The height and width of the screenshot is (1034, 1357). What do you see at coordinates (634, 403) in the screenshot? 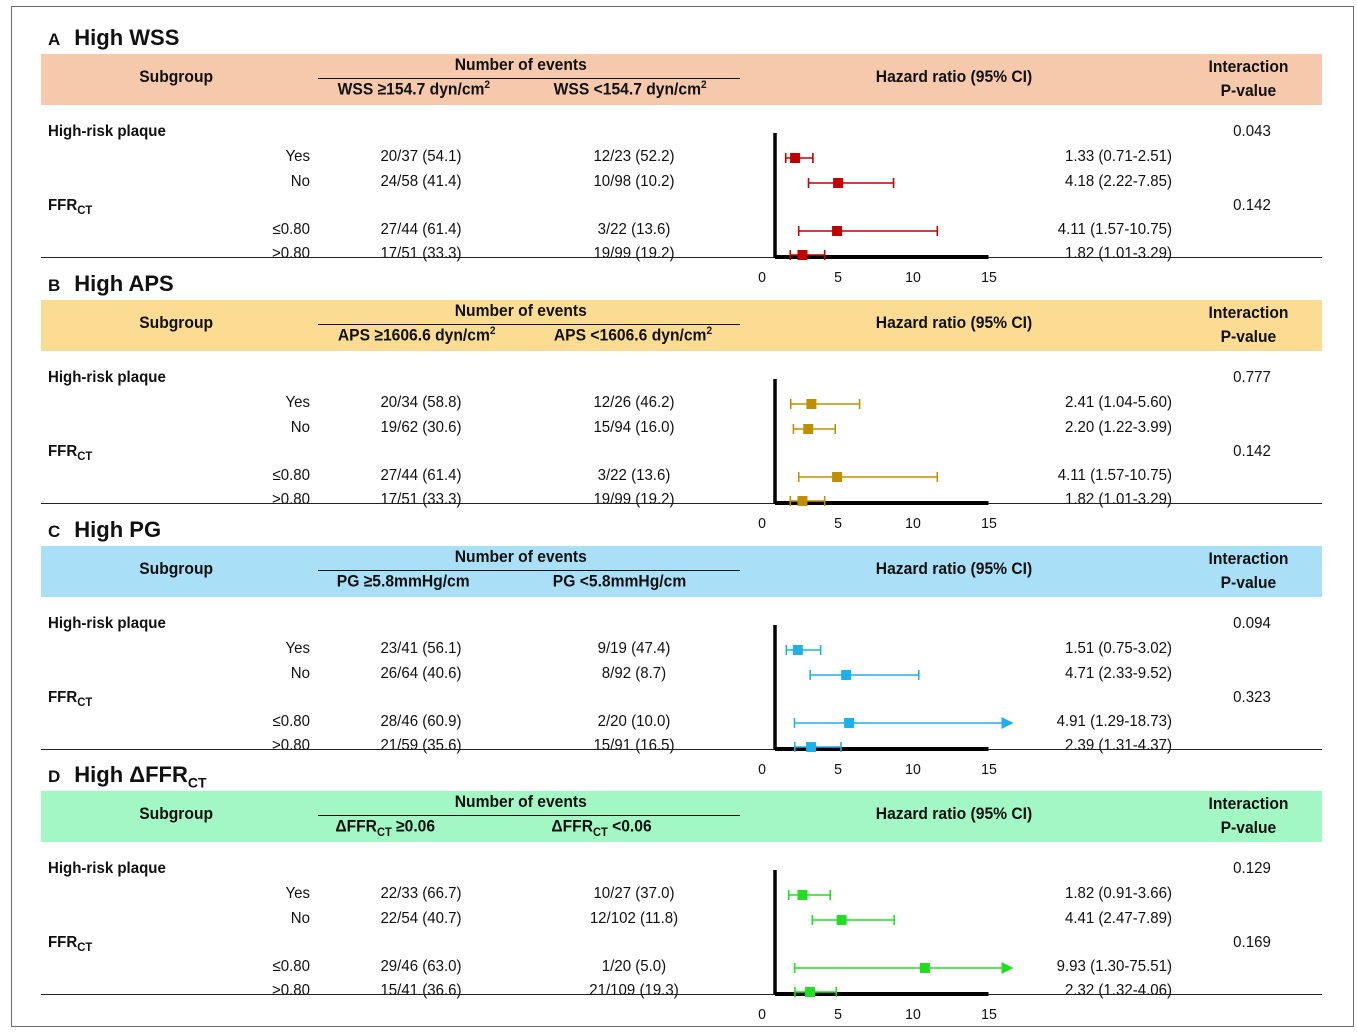
I see `events-low-cell: 12/26 (46.2)` at bounding box center [634, 403].